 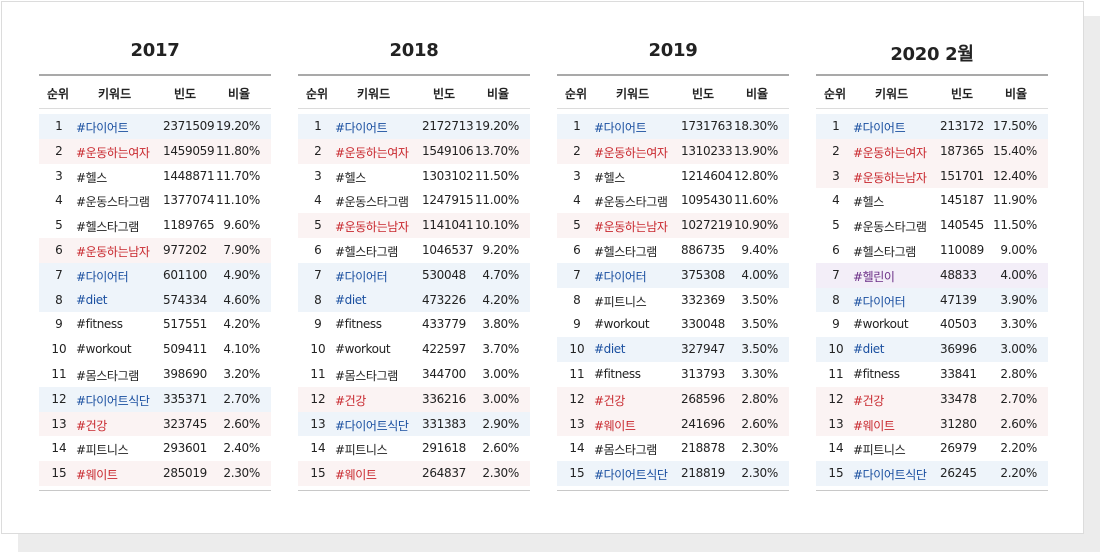 I want to click on rank-cell: 6, so click(x=577, y=249).